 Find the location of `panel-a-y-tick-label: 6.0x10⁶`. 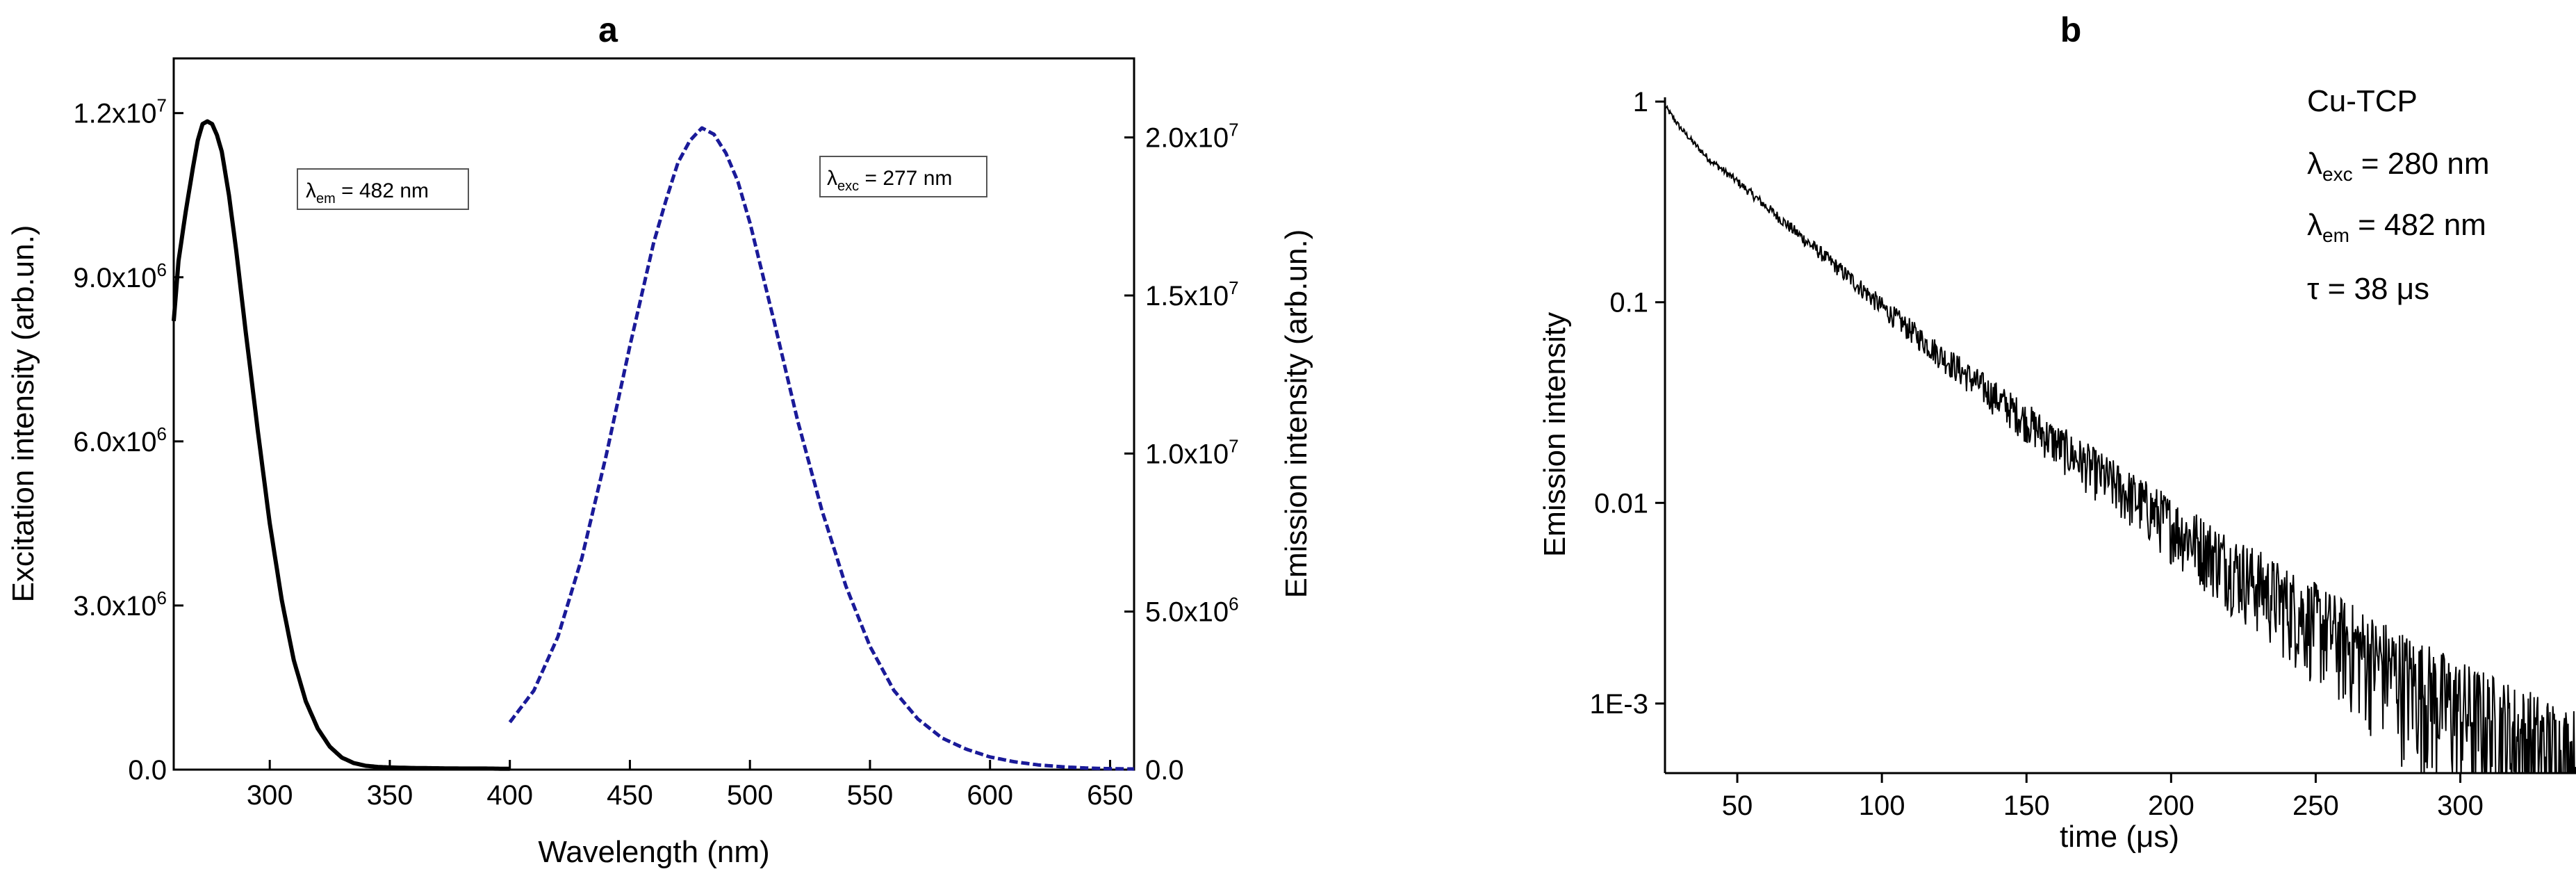

panel-a-y-tick-label: 6.0x10⁶ is located at coordinates (120, 440).